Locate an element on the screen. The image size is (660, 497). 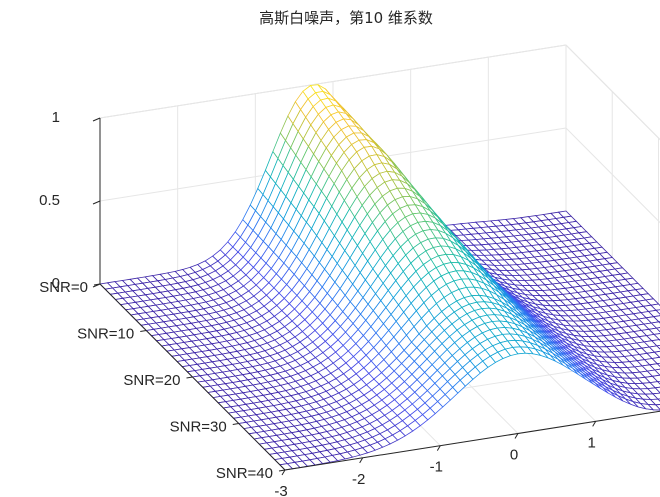
y-tick-label: SNR=40 is located at coordinates (244, 473).